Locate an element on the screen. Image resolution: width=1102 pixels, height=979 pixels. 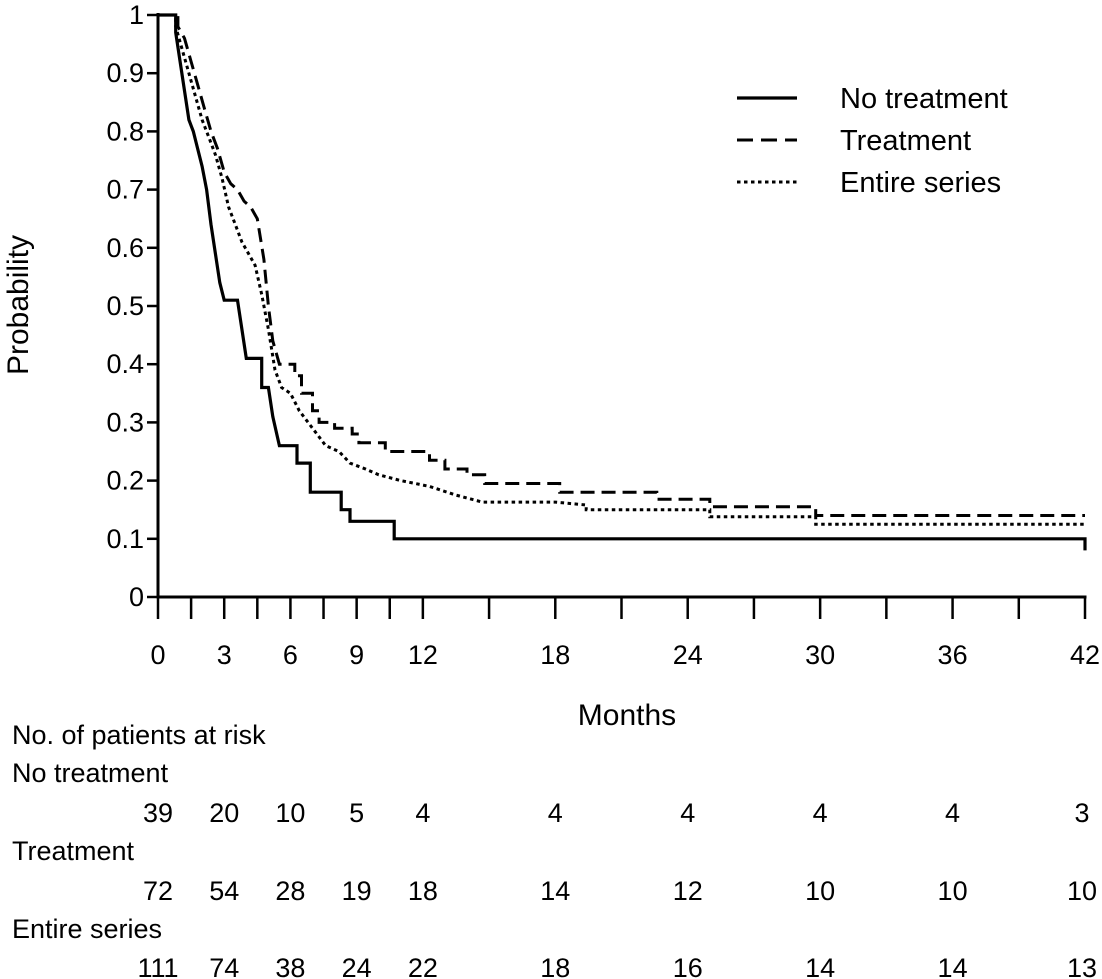
at-risk-value: 5 is located at coordinates (356, 813).